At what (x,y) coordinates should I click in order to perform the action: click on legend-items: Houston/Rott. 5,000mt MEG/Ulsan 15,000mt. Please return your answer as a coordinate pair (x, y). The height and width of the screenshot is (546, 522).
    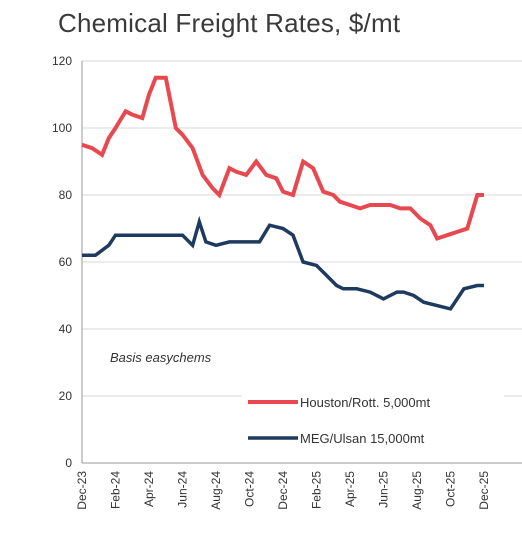
    Looking at the image, I should click on (339, 420).